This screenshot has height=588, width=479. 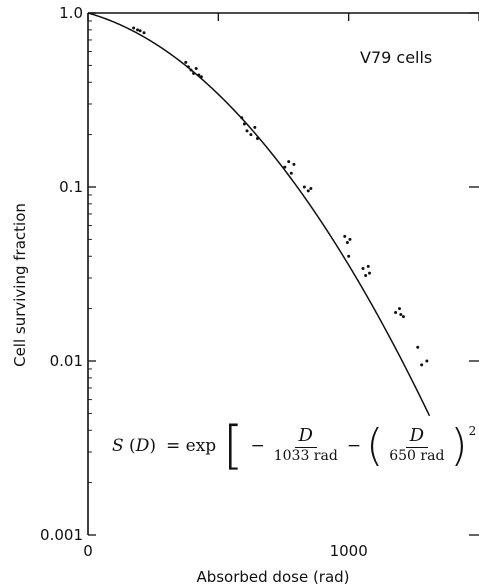 I want to click on y-tick-label: 0.001, so click(x=61, y=535).